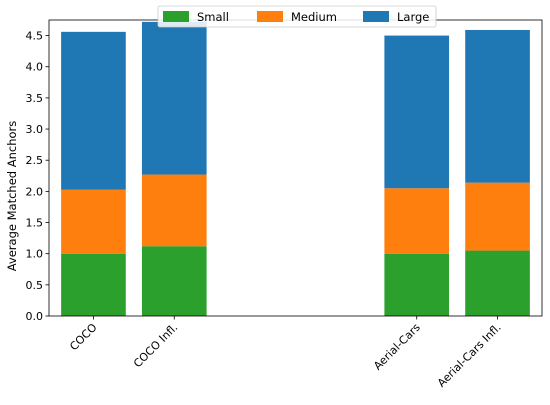 The height and width of the screenshot is (405, 550). What do you see at coordinates (469, 355) in the screenshot?
I see `x-tick-label: Aerial-Cars Infl.` at bounding box center [469, 355].